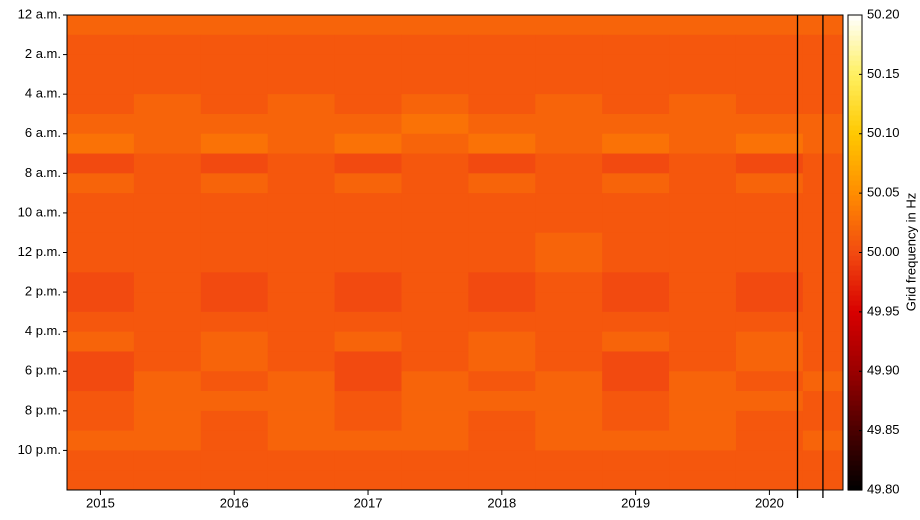  What do you see at coordinates (883, 429) in the screenshot?
I see `colorbar-tick-label: 49.85` at bounding box center [883, 429].